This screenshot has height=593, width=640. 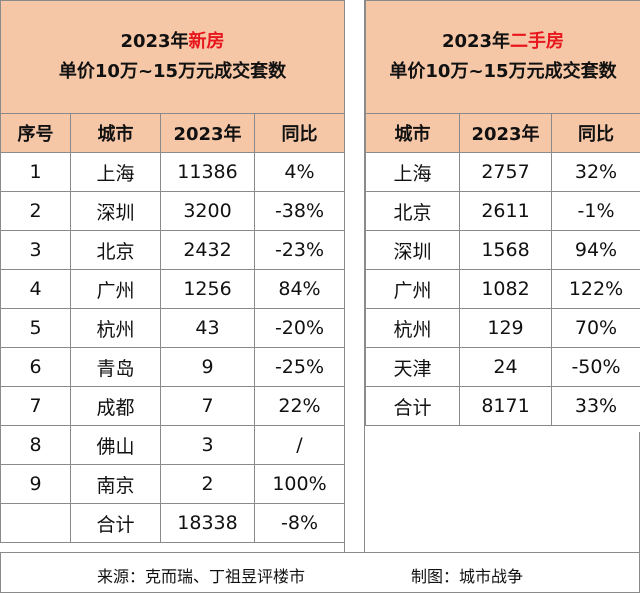 I want to click on table-row: 8 佛山 3/, so click(x=172, y=445).